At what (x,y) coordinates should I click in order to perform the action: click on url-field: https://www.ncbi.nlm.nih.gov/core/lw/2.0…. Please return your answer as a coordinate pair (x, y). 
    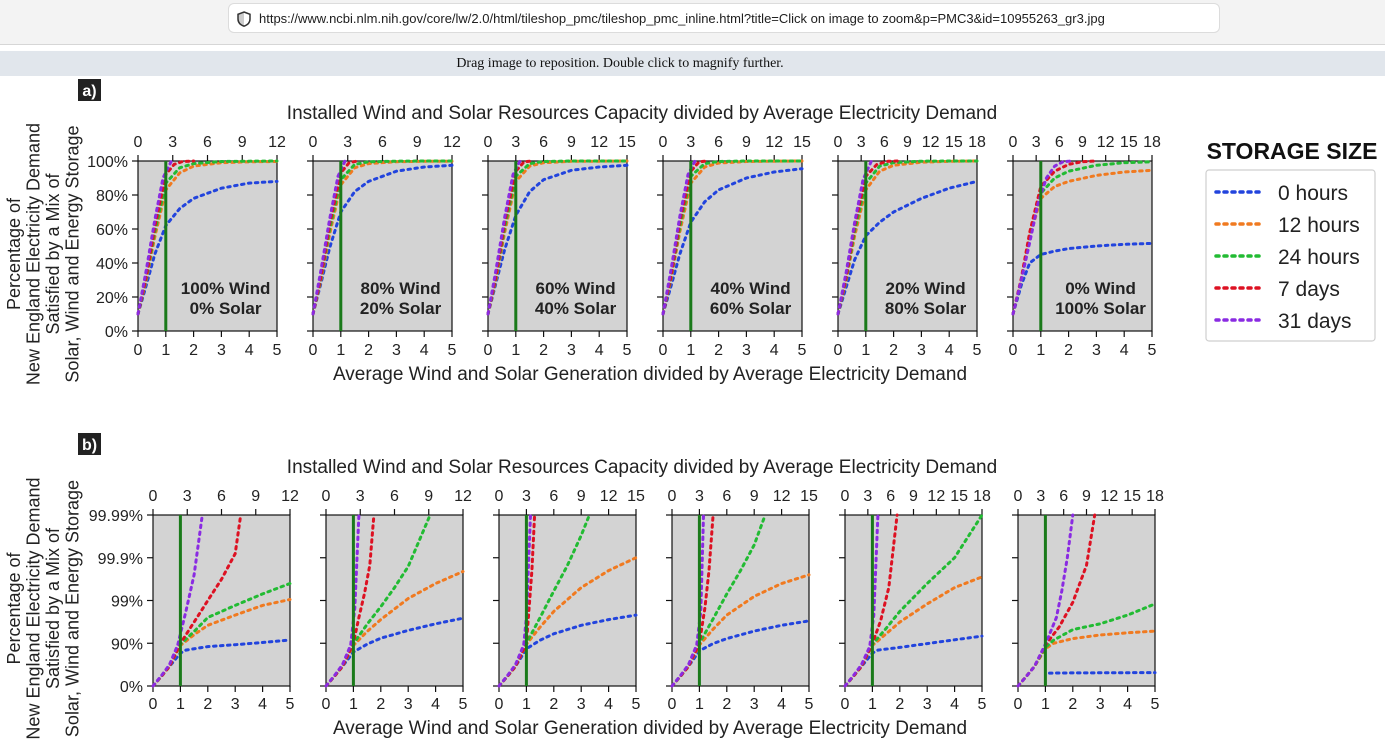
    Looking at the image, I should click on (724, 18).